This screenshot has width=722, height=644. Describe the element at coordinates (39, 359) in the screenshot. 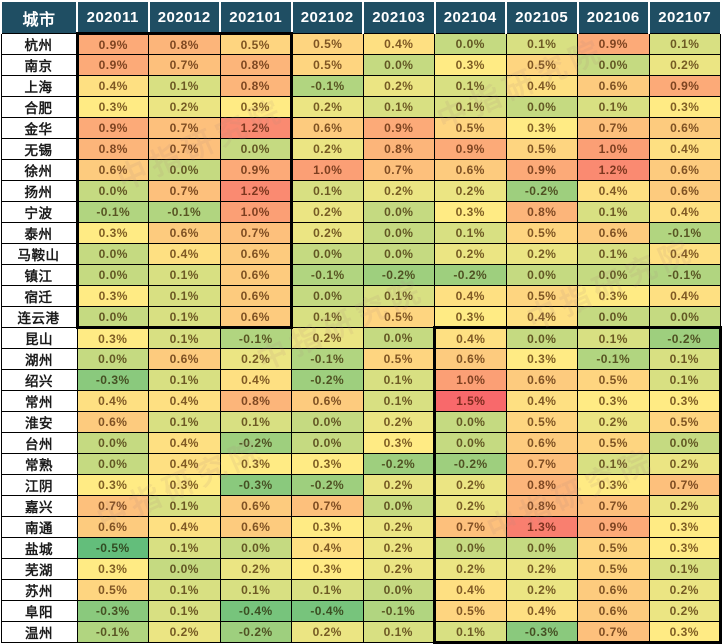

I see `city-cell: 湖州` at that location.